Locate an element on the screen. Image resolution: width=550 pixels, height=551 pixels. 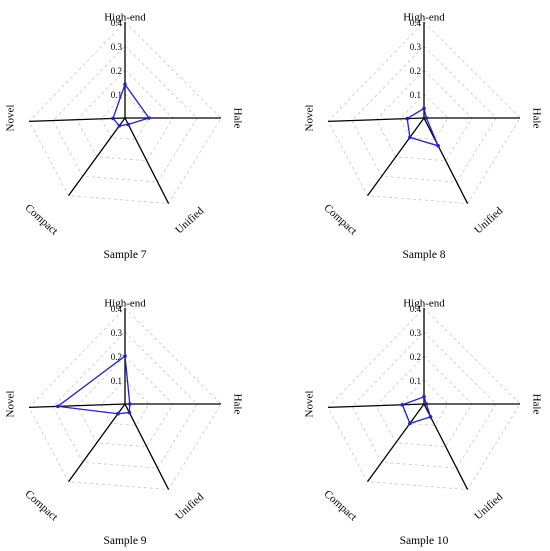
chart-title: Sample 9 is located at coordinates (124, 541).